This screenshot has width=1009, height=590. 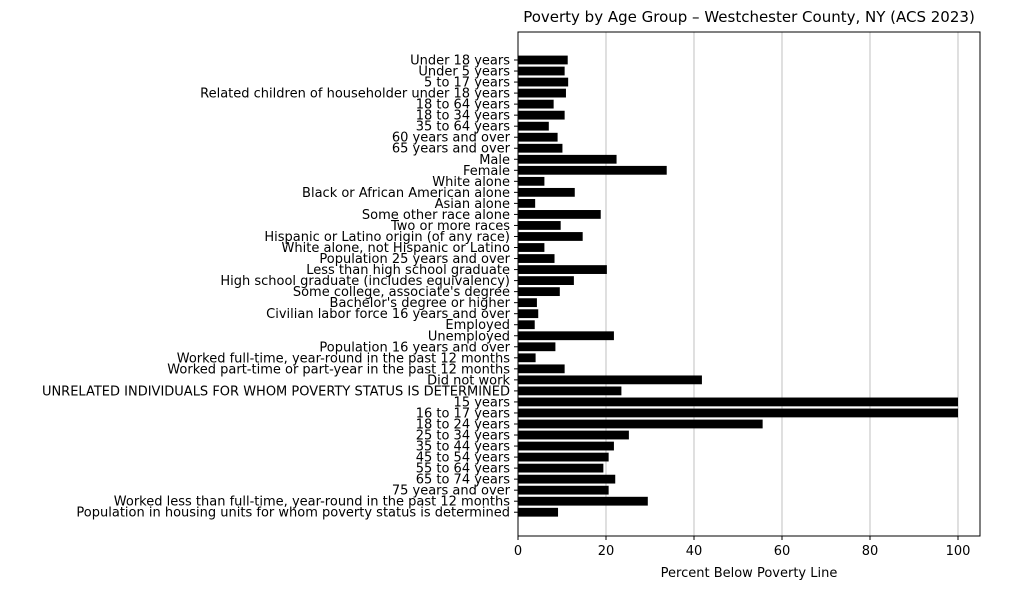 I want to click on y-tick-label: Bachelor's degree or higher, so click(x=420, y=303).